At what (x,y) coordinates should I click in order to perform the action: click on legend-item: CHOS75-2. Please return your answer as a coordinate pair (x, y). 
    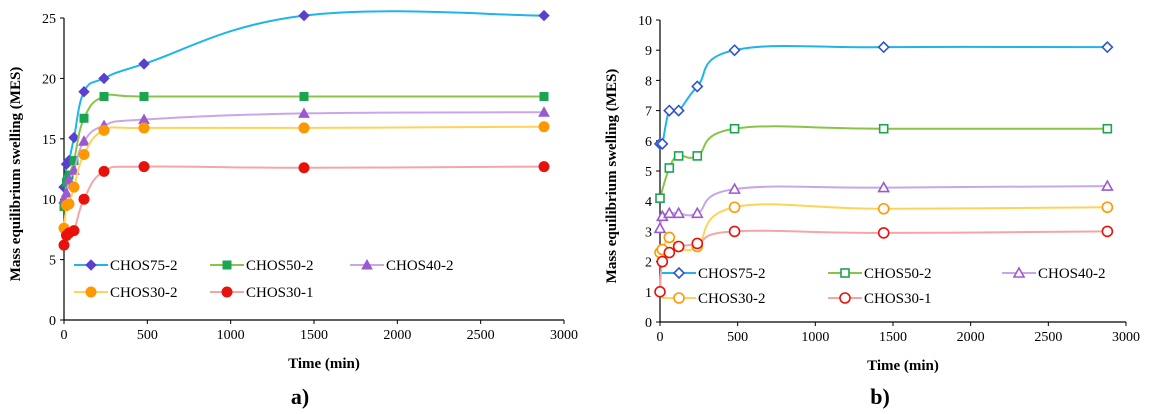
    Looking at the image, I should click on (126, 266).